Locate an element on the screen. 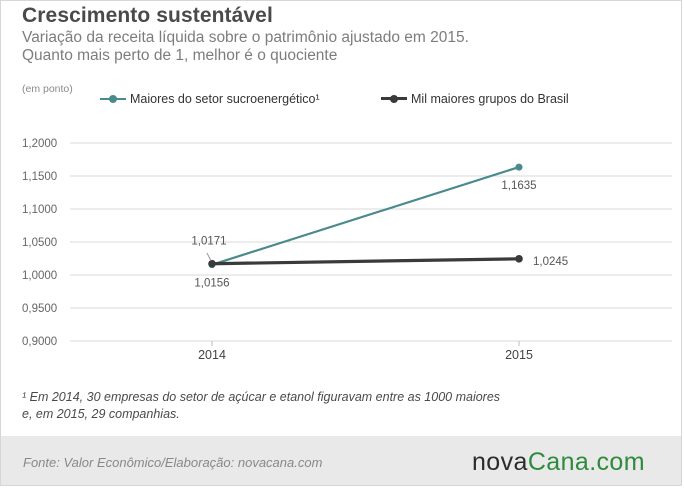  legend-label-brasil: Mil maiores grupos do Brasil is located at coordinates (490, 99).